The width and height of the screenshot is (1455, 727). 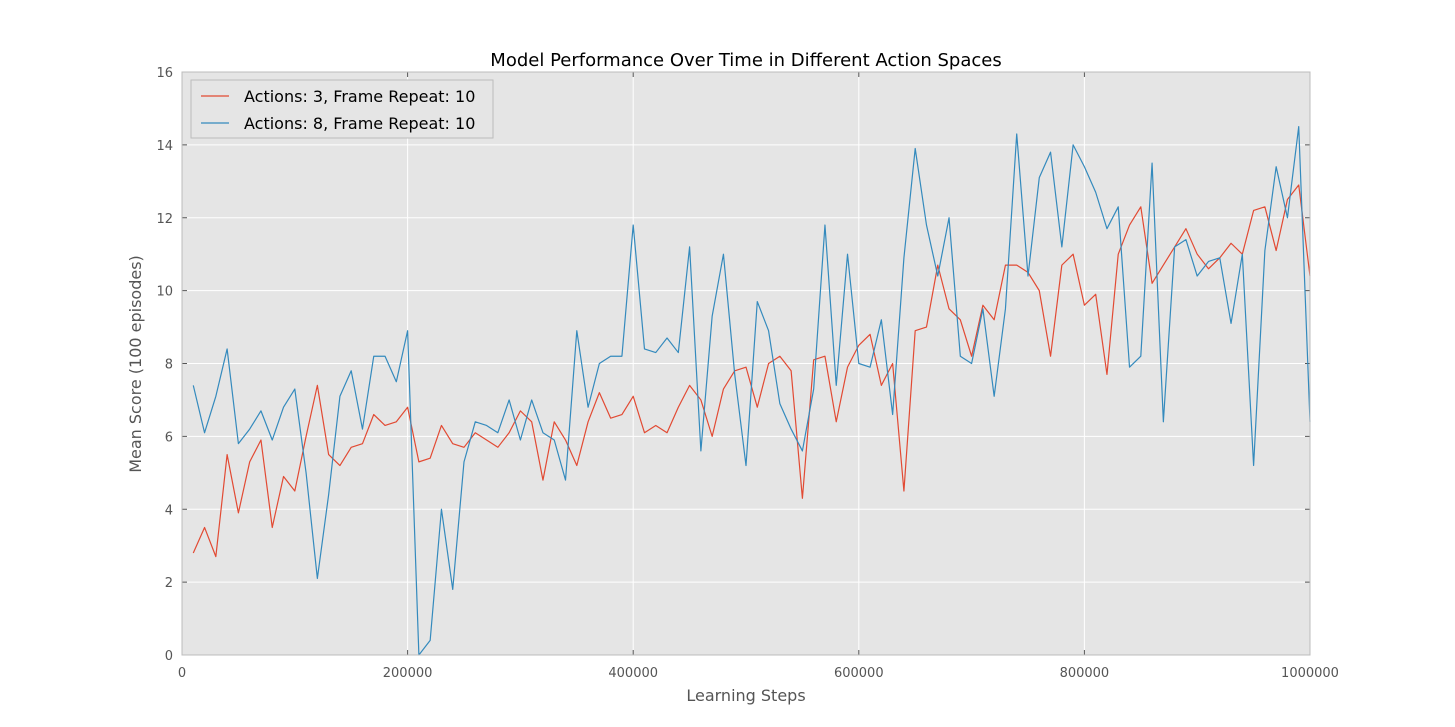 I want to click on legend-label-2: Actions: 8, Frame Repeat: 10, so click(x=359, y=123).